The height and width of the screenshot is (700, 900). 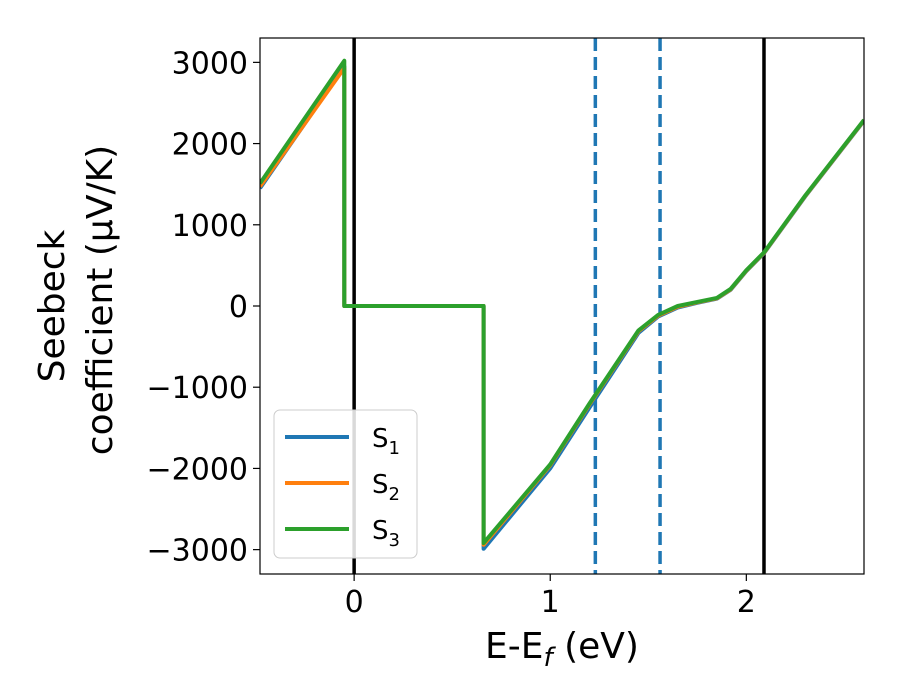 What do you see at coordinates (238, 307) in the screenshot?
I see `y-tick-label: 0` at bounding box center [238, 307].